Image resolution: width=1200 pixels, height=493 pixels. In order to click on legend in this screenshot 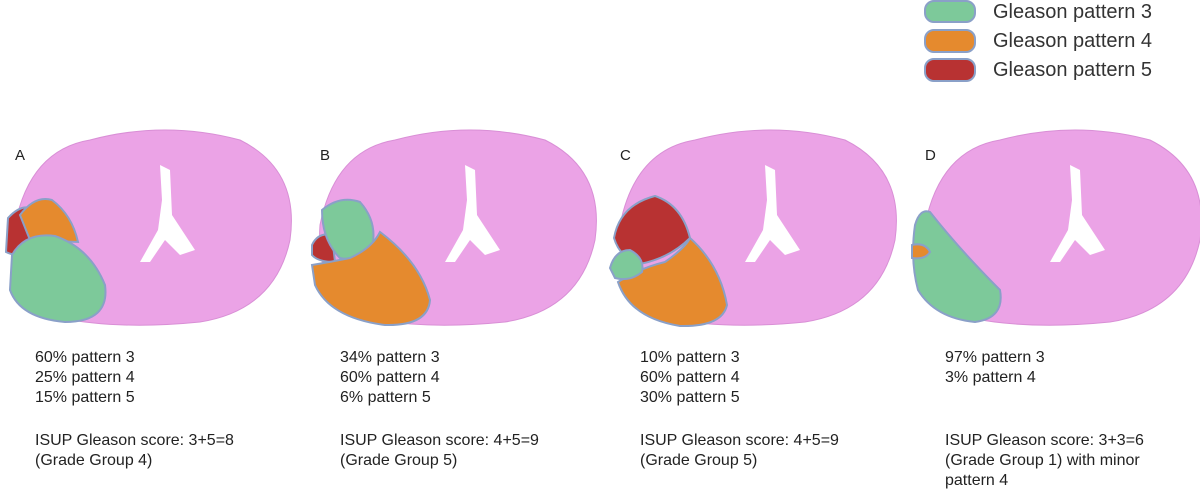, I will do `click(950, 41)`.